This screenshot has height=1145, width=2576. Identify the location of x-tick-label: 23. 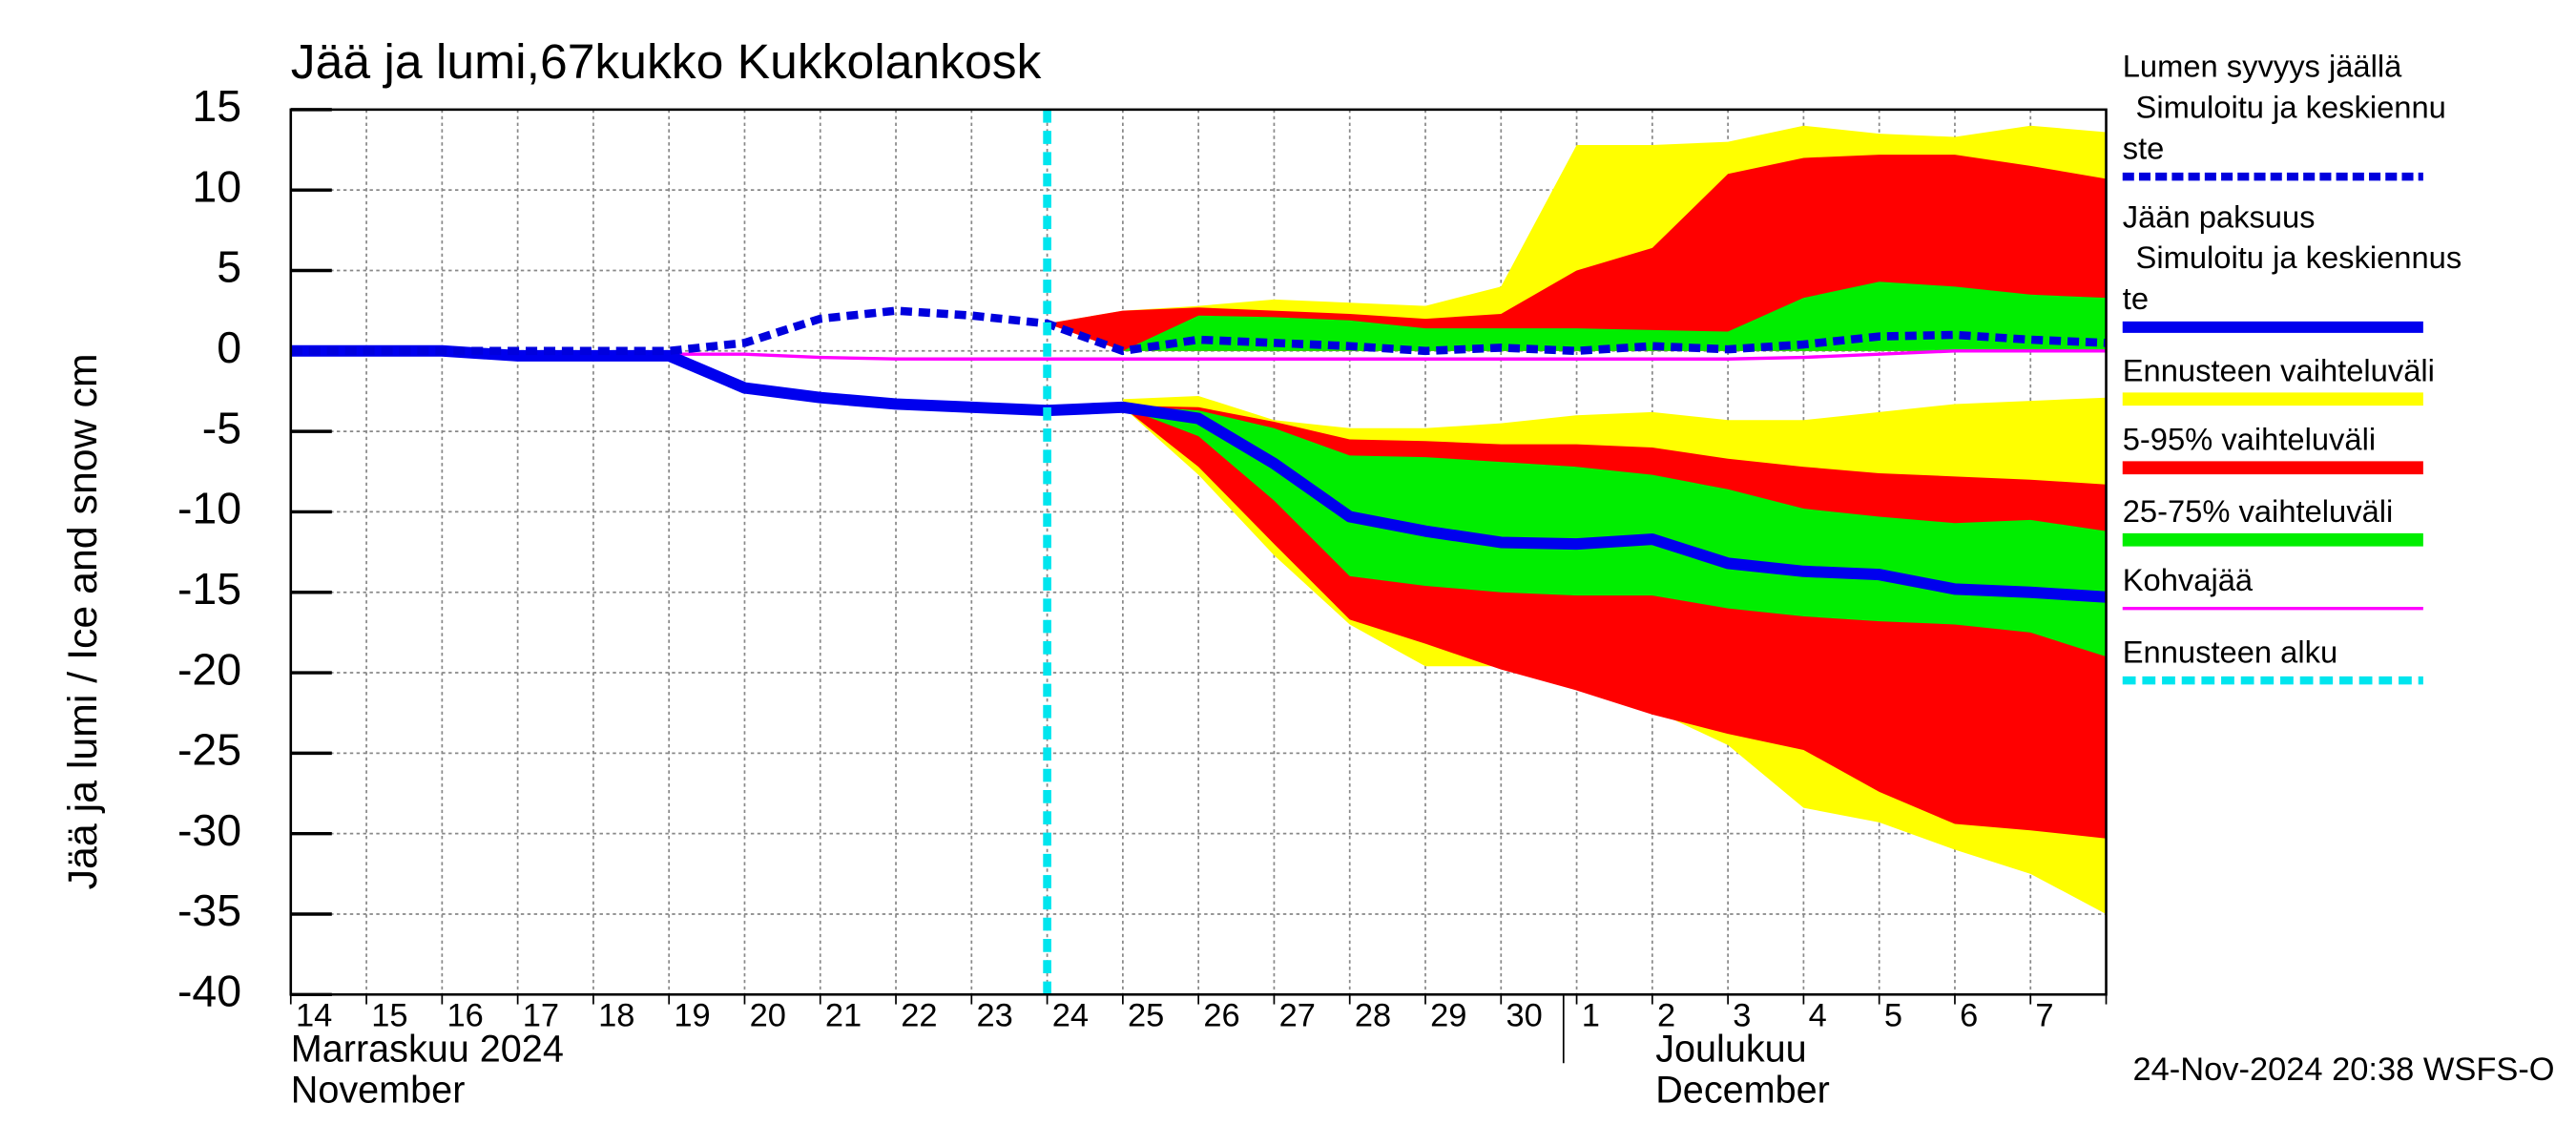
(994, 1015).